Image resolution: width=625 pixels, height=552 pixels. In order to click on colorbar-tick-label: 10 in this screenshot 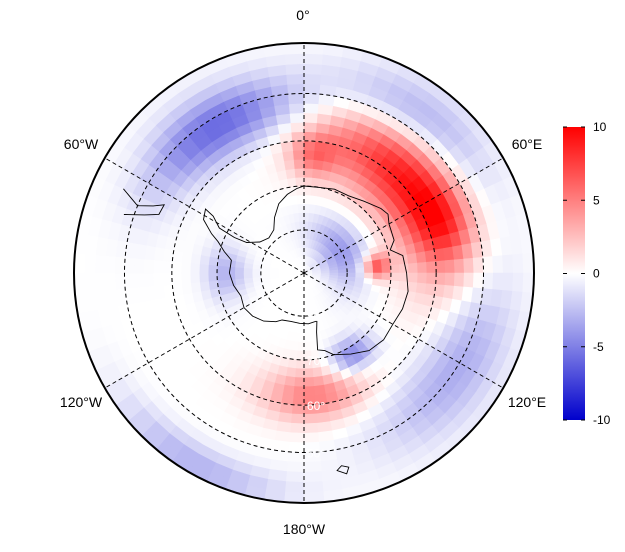, I will do `click(600, 127)`.